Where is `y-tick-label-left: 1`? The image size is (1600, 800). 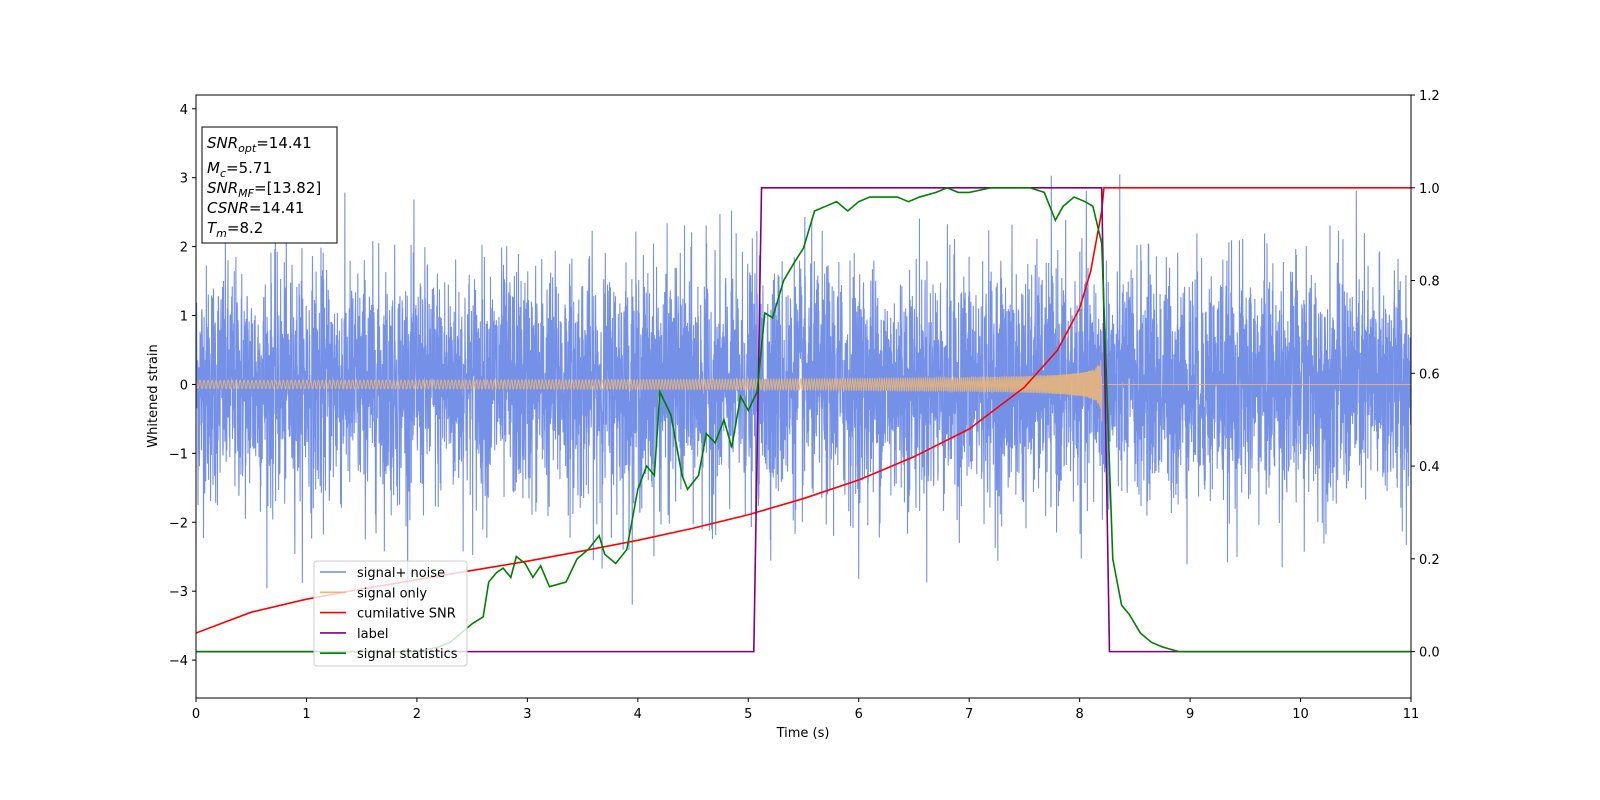
y-tick-label-left: 1 is located at coordinates (184, 317).